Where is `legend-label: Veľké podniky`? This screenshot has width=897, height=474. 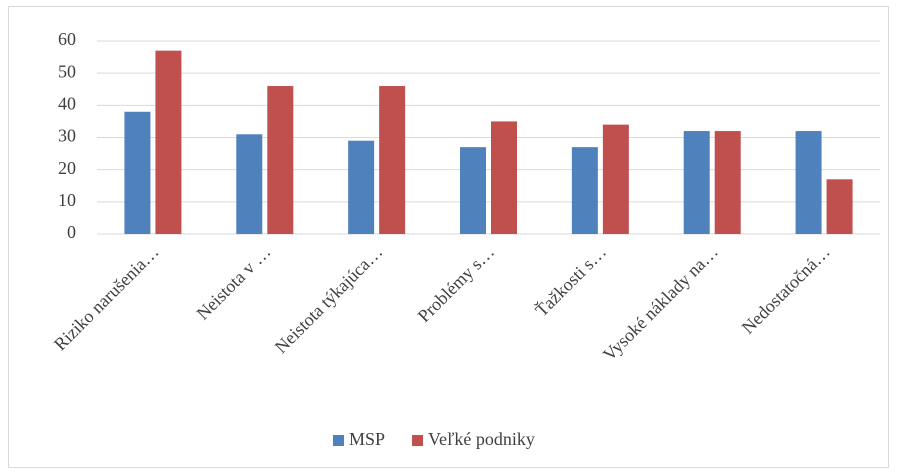 legend-label: Veľké podniky is located at coordinates (481, 439).